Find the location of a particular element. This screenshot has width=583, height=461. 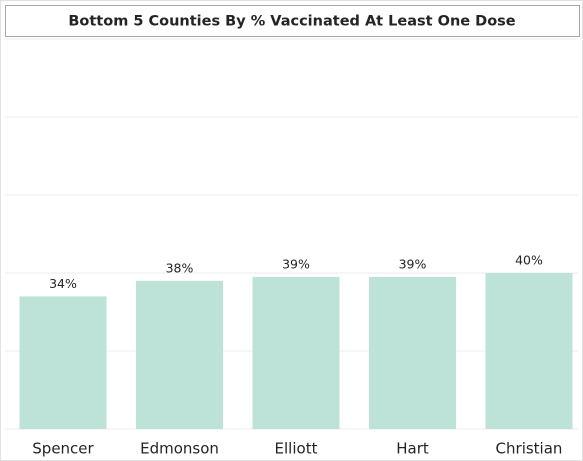

data-label: 40% is located at coordinates (529, 260).